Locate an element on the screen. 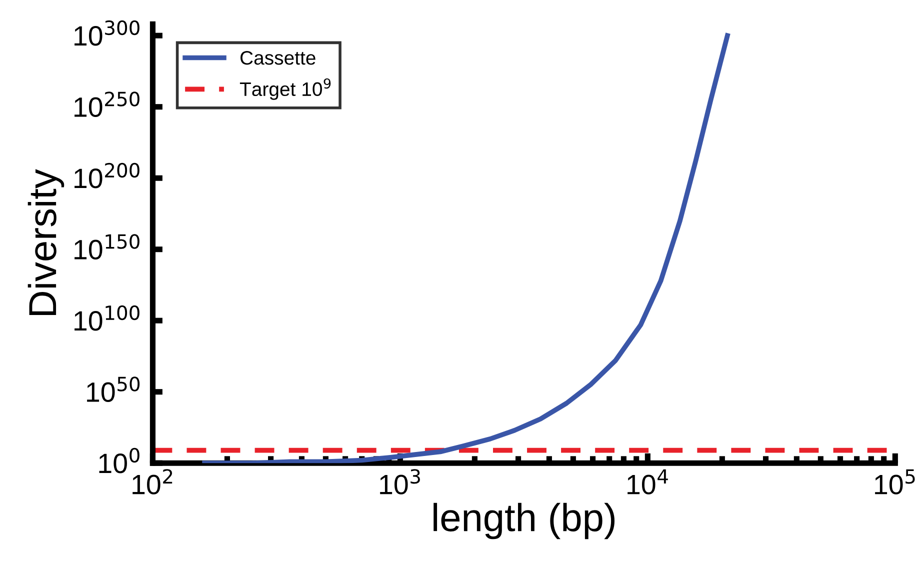 The width and height of the screenshot is (920, 576). legend-label: Cassette is located at coordinates (278, 57).